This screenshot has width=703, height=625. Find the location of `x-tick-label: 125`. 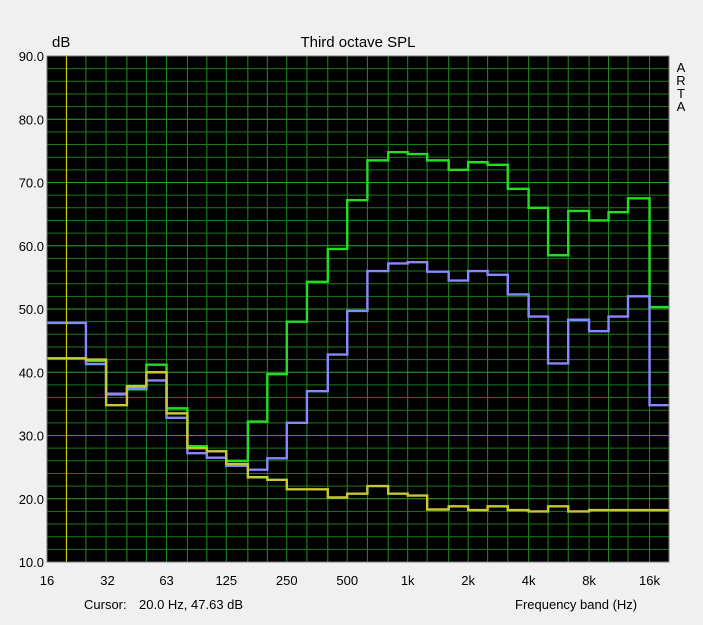

x-tick-label: 125 is located at coordinates (226, 580).